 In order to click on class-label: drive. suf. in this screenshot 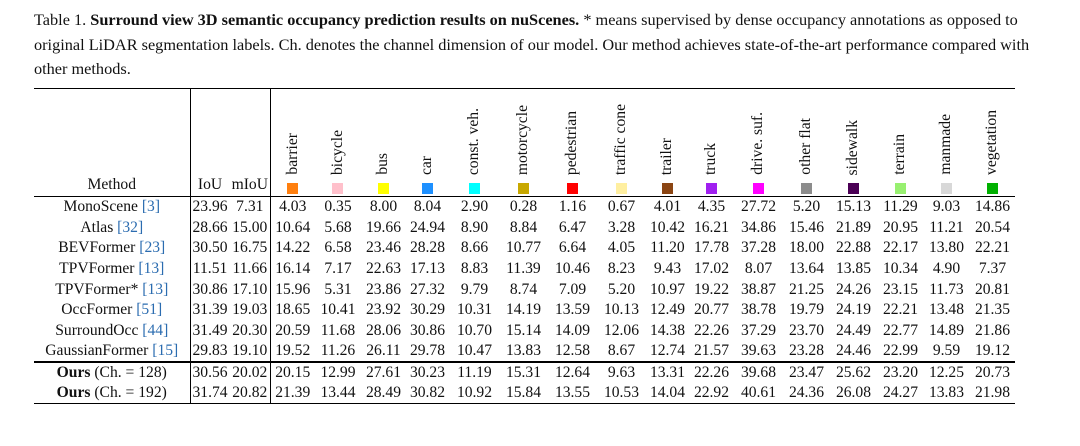, I will do `click(758, 143)`.